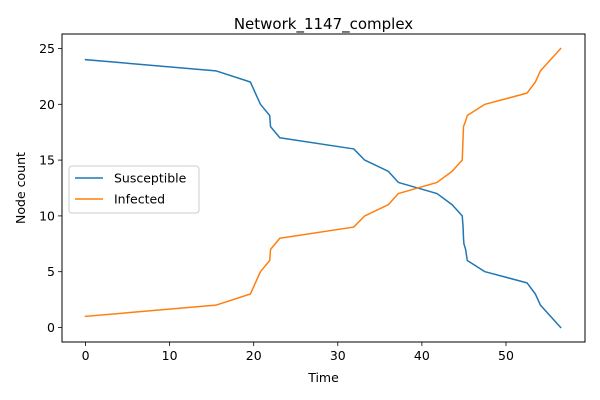  What do you see at coordinates (323, 24) in the screenshot?
I see `chart-title: Network_1147_complex` at bounding box center [323, 24].